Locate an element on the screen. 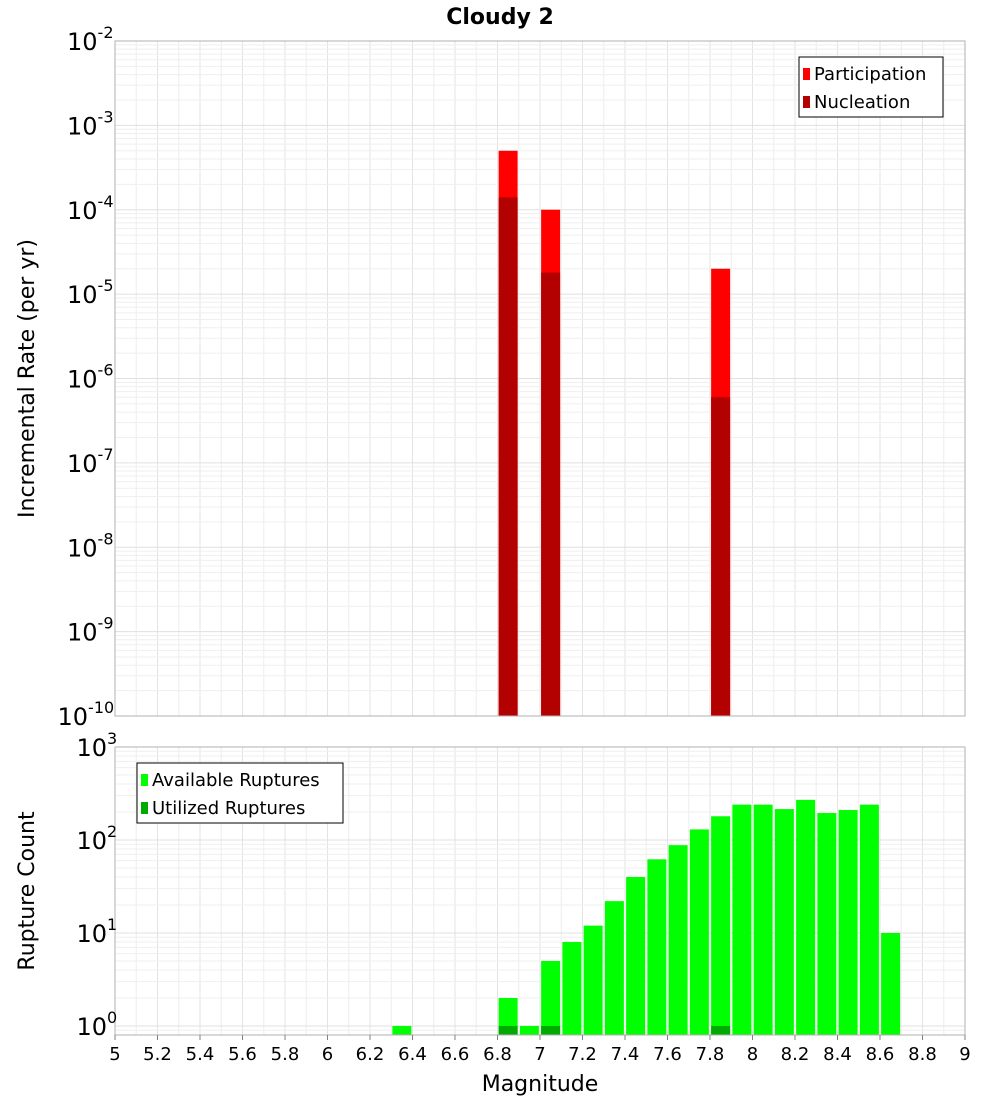 This screenshot has width=1000, height=1100. x-tick-label: 6.2 is located at coordinates (370, 1054).